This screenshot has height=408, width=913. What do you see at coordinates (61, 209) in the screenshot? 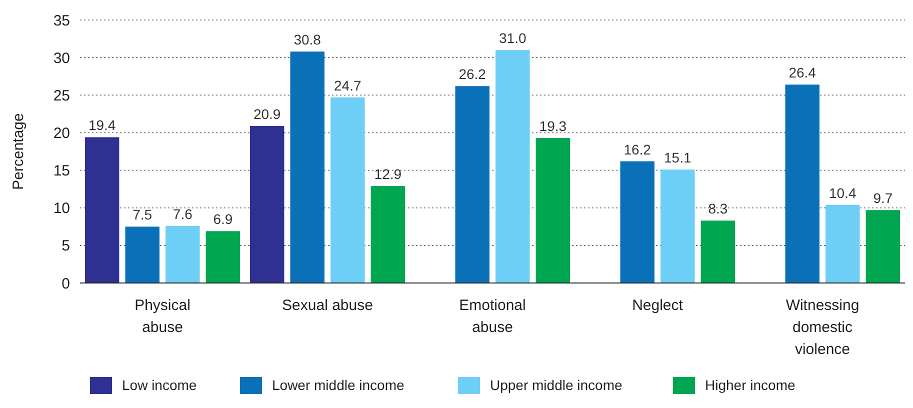
I see `y-tick-label: 10` at bounding box center [61, 209].